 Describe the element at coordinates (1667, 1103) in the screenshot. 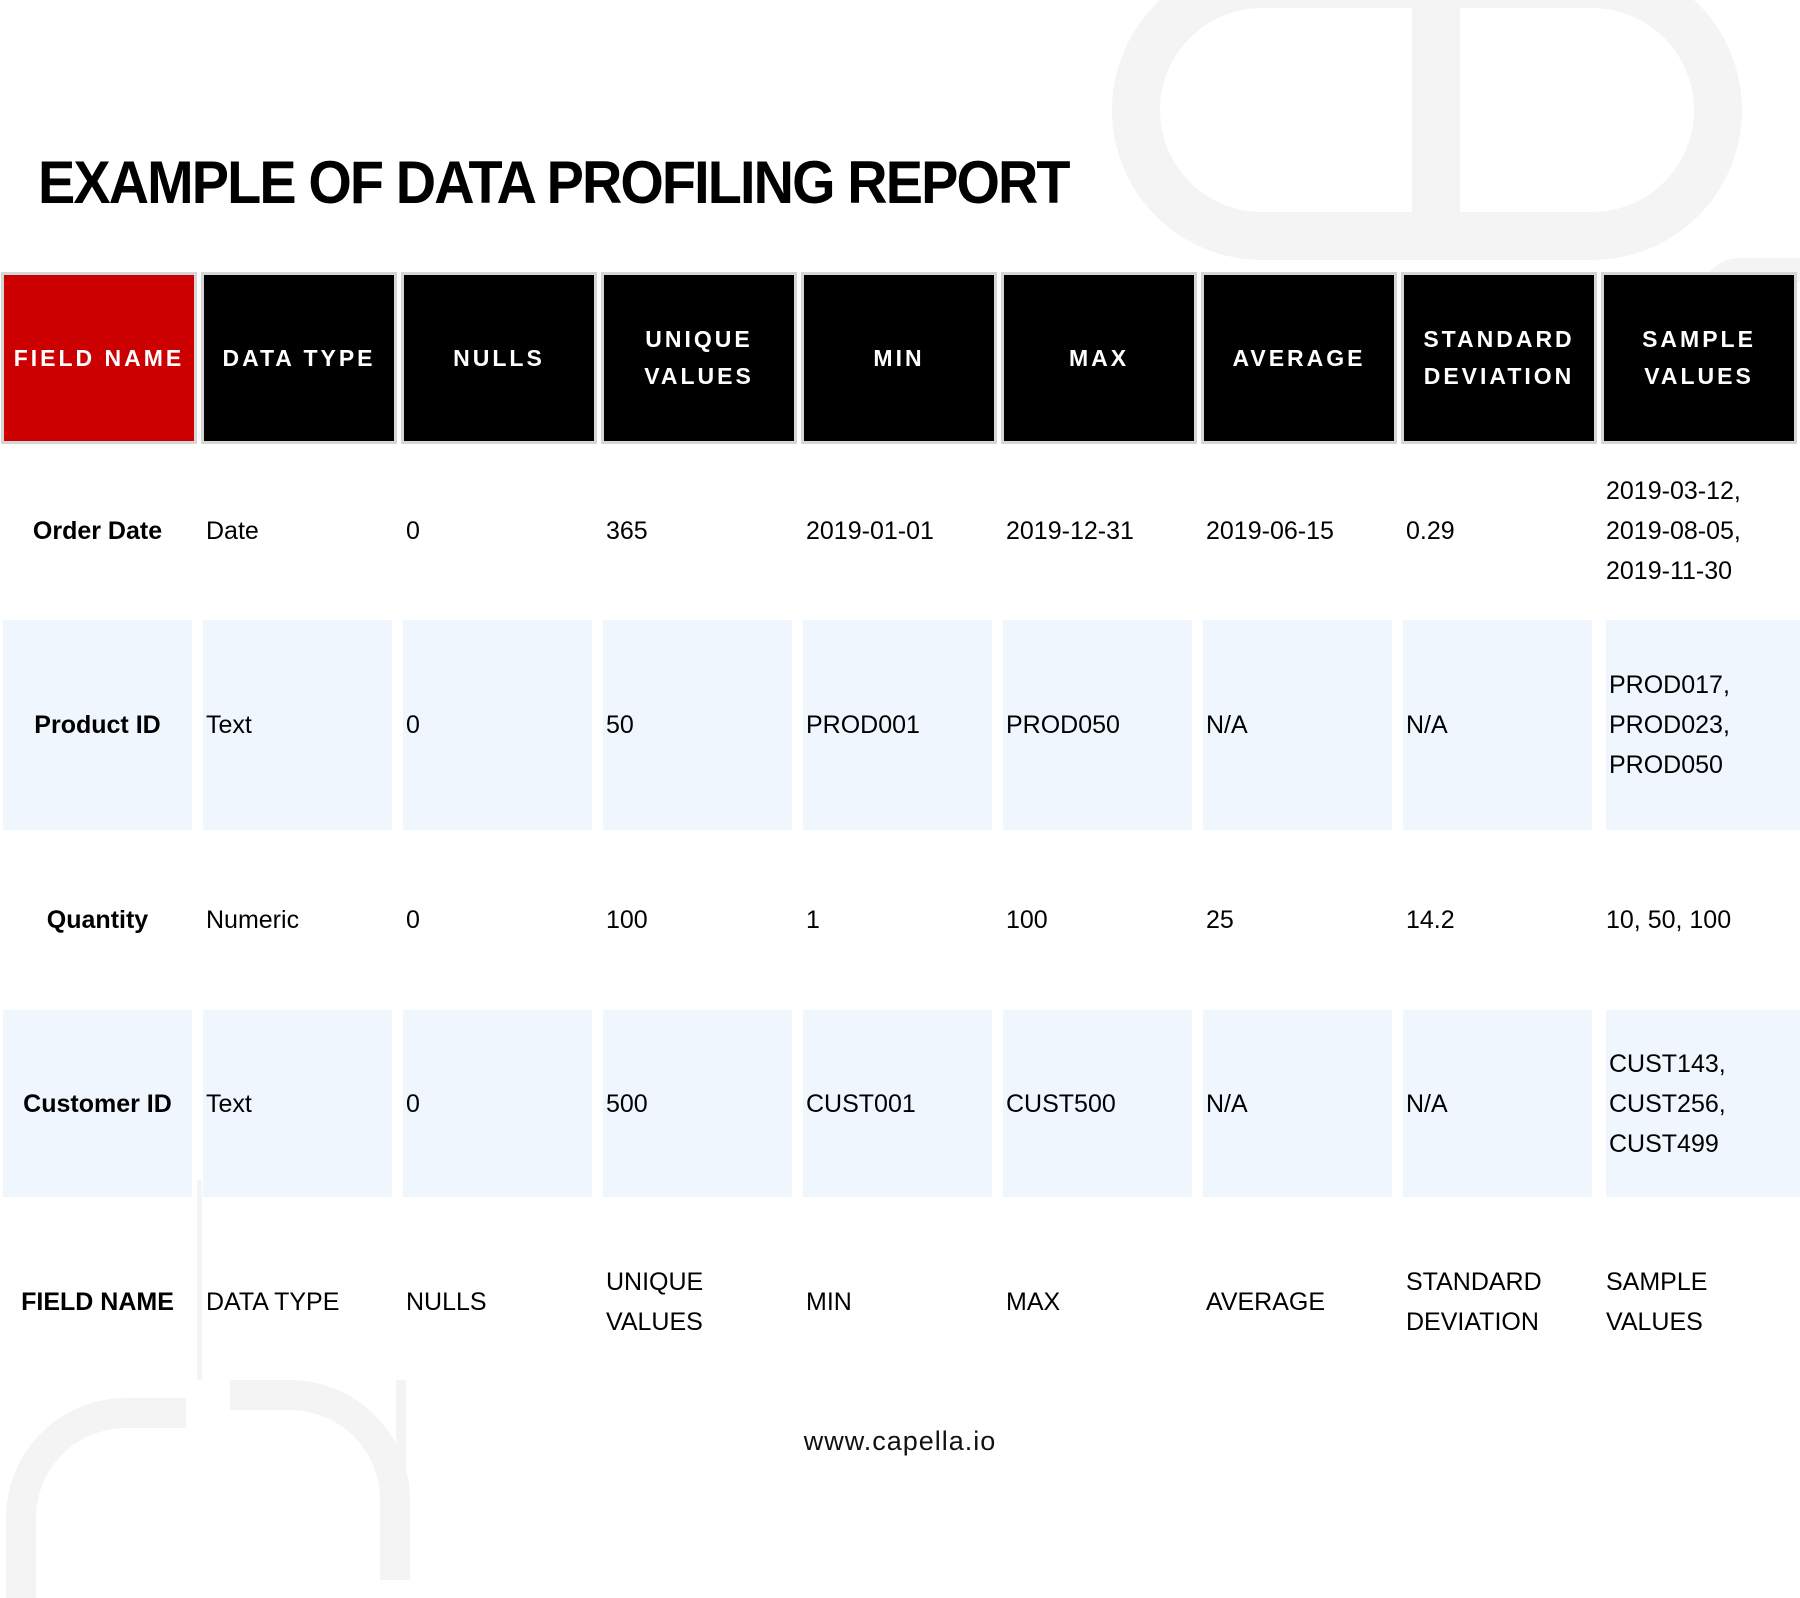

I see `cell-text: CUST143, CUST256, CUST499` at that location.